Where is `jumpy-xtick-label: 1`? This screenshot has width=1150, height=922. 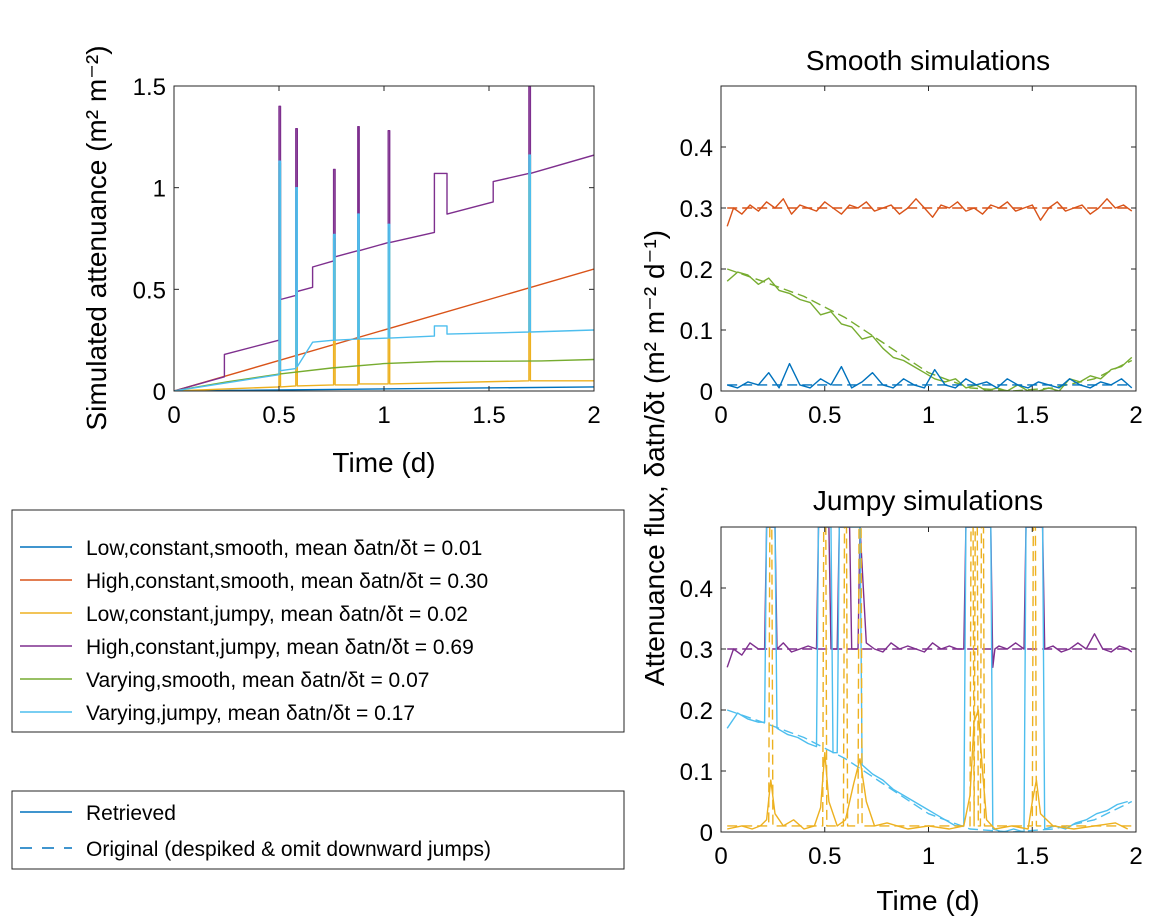 jumpy-xtick-label: 1 is located at coordinates (928, 856).